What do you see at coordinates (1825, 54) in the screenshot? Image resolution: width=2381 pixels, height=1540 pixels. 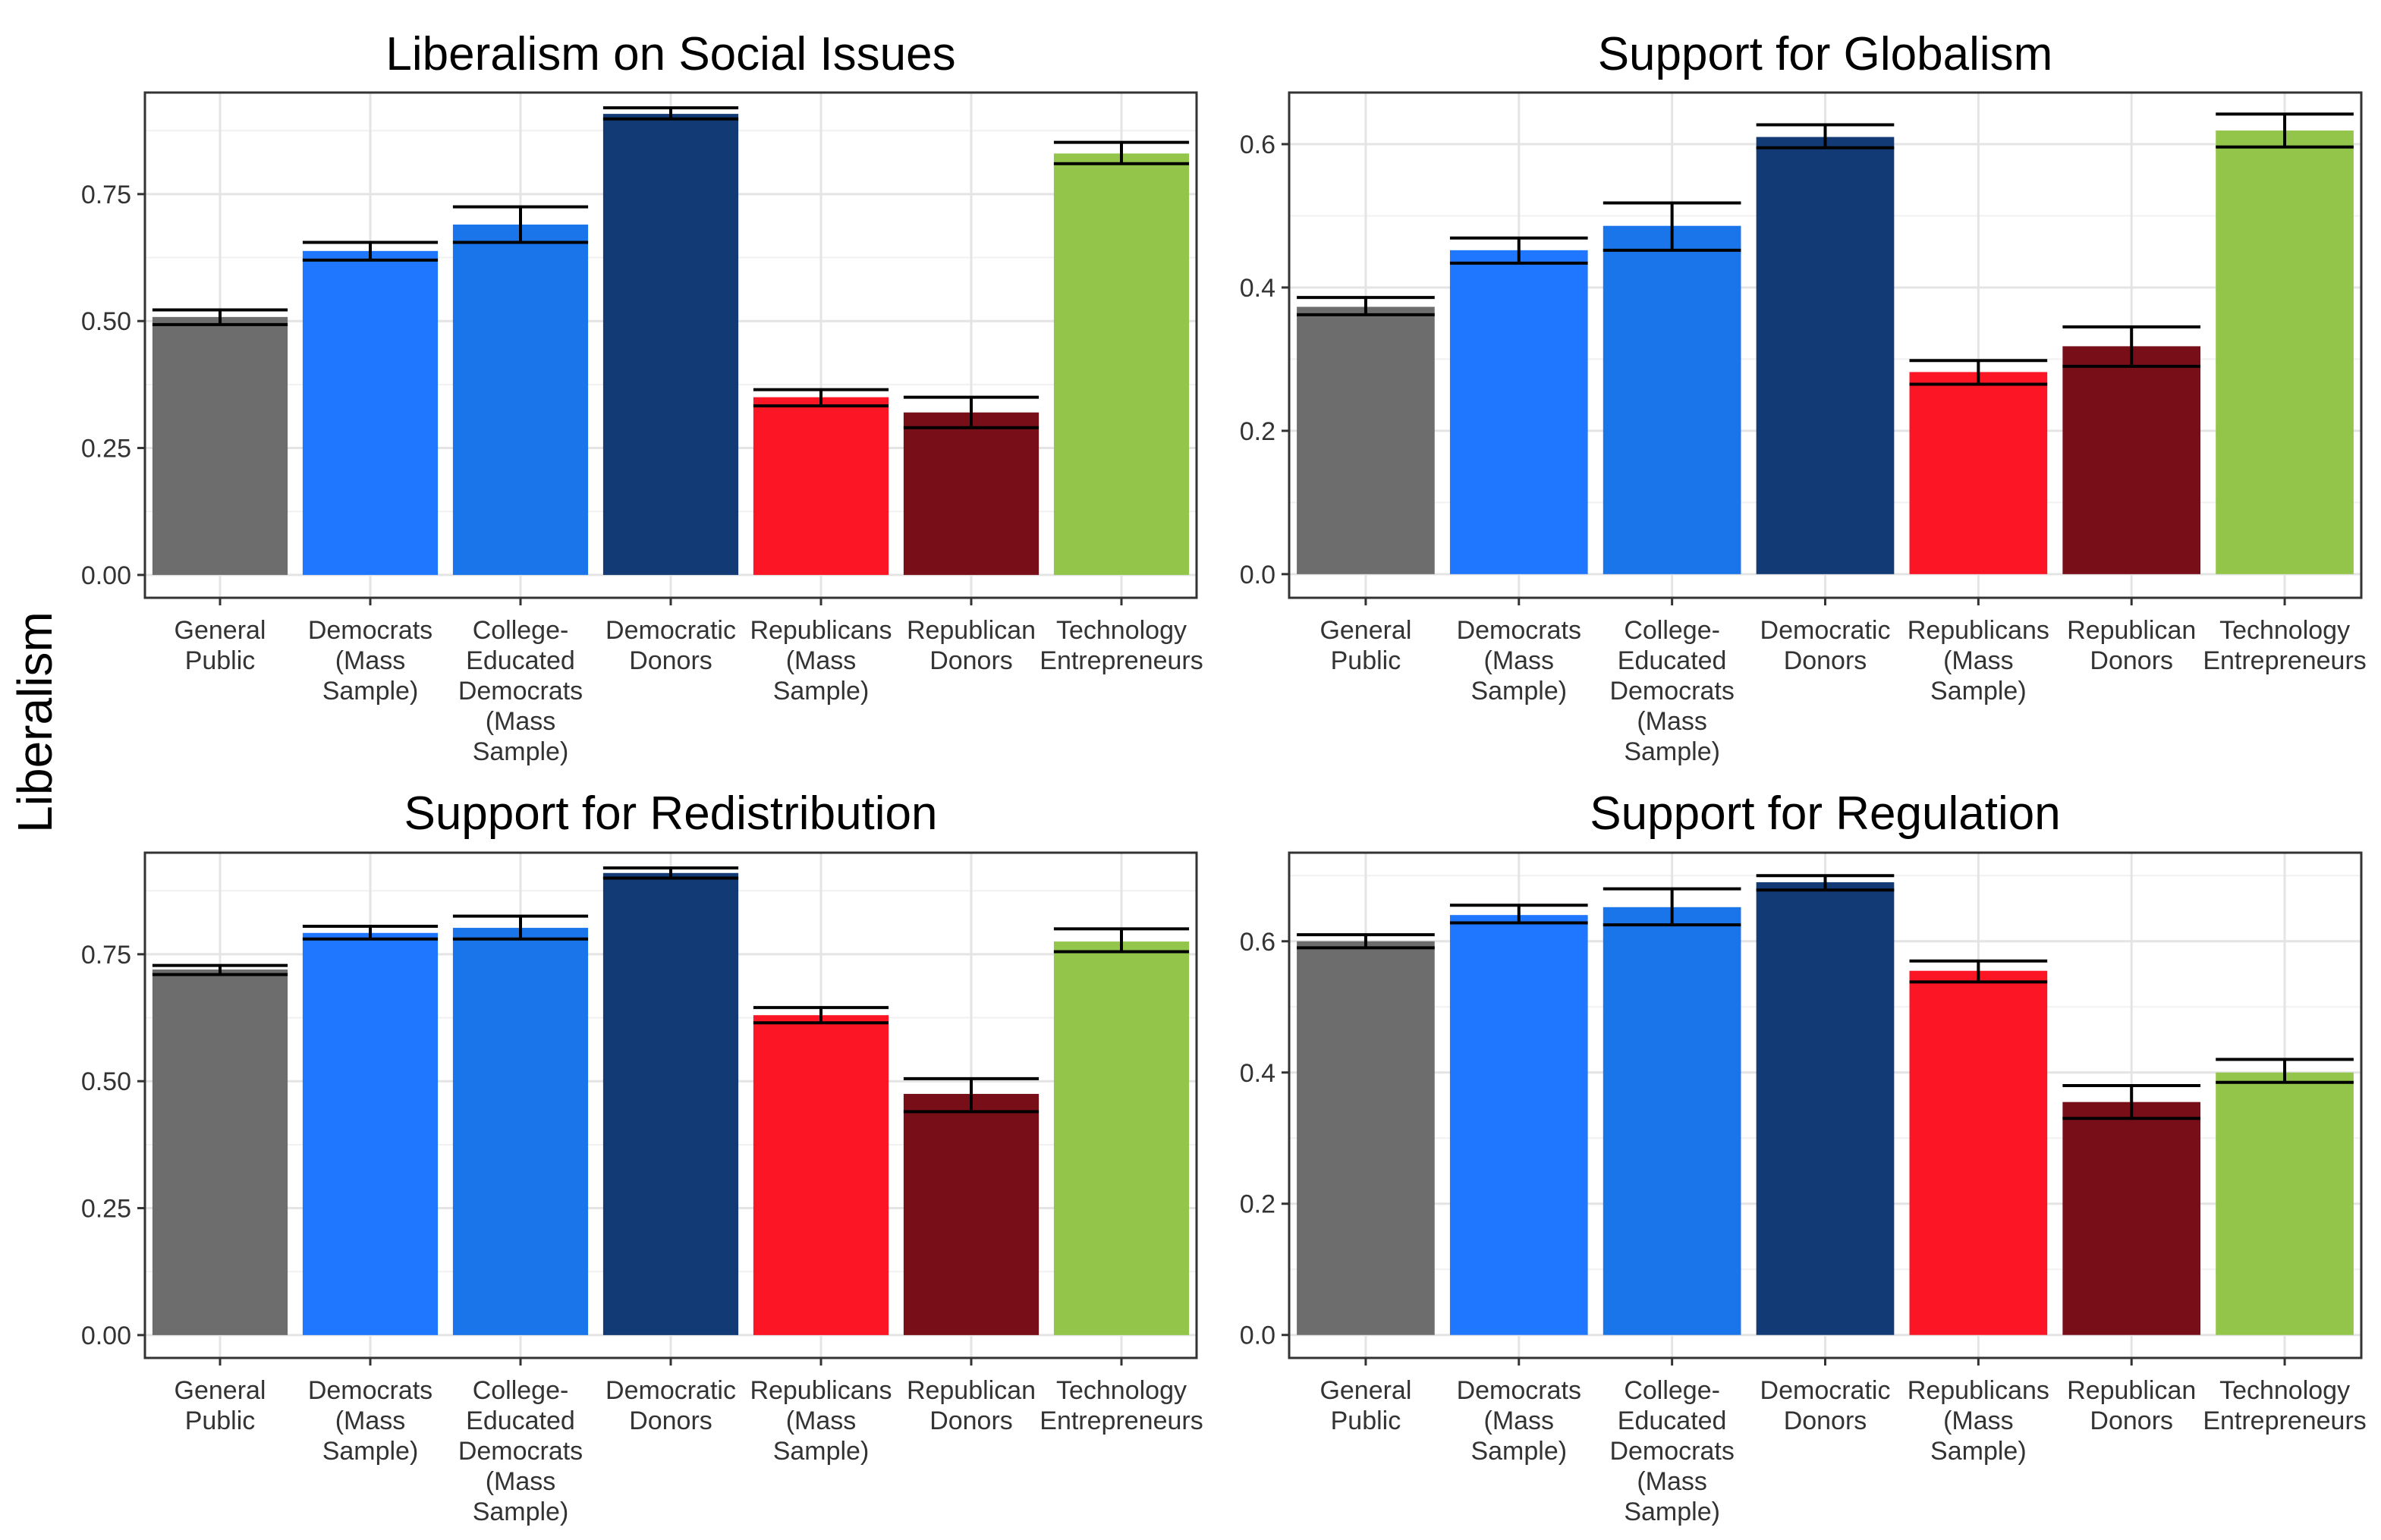 I see `panel-title: Support for Globalism` at bounding box center [1825, 54].